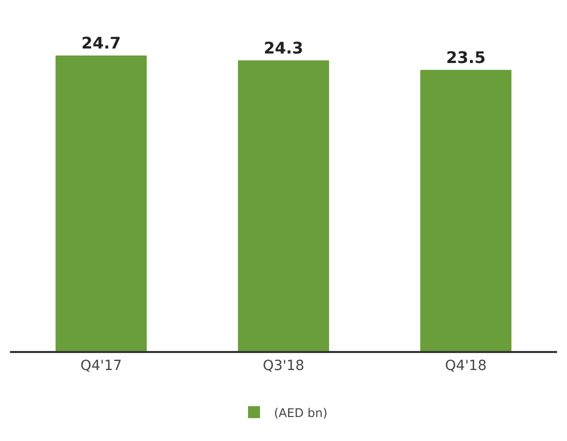 The height and width of the screenshot is (441, 567). What do you see at coordinates (466, 57) in the screenshot?
I see `data-label: 23.5` at bounding box center [466, 57].